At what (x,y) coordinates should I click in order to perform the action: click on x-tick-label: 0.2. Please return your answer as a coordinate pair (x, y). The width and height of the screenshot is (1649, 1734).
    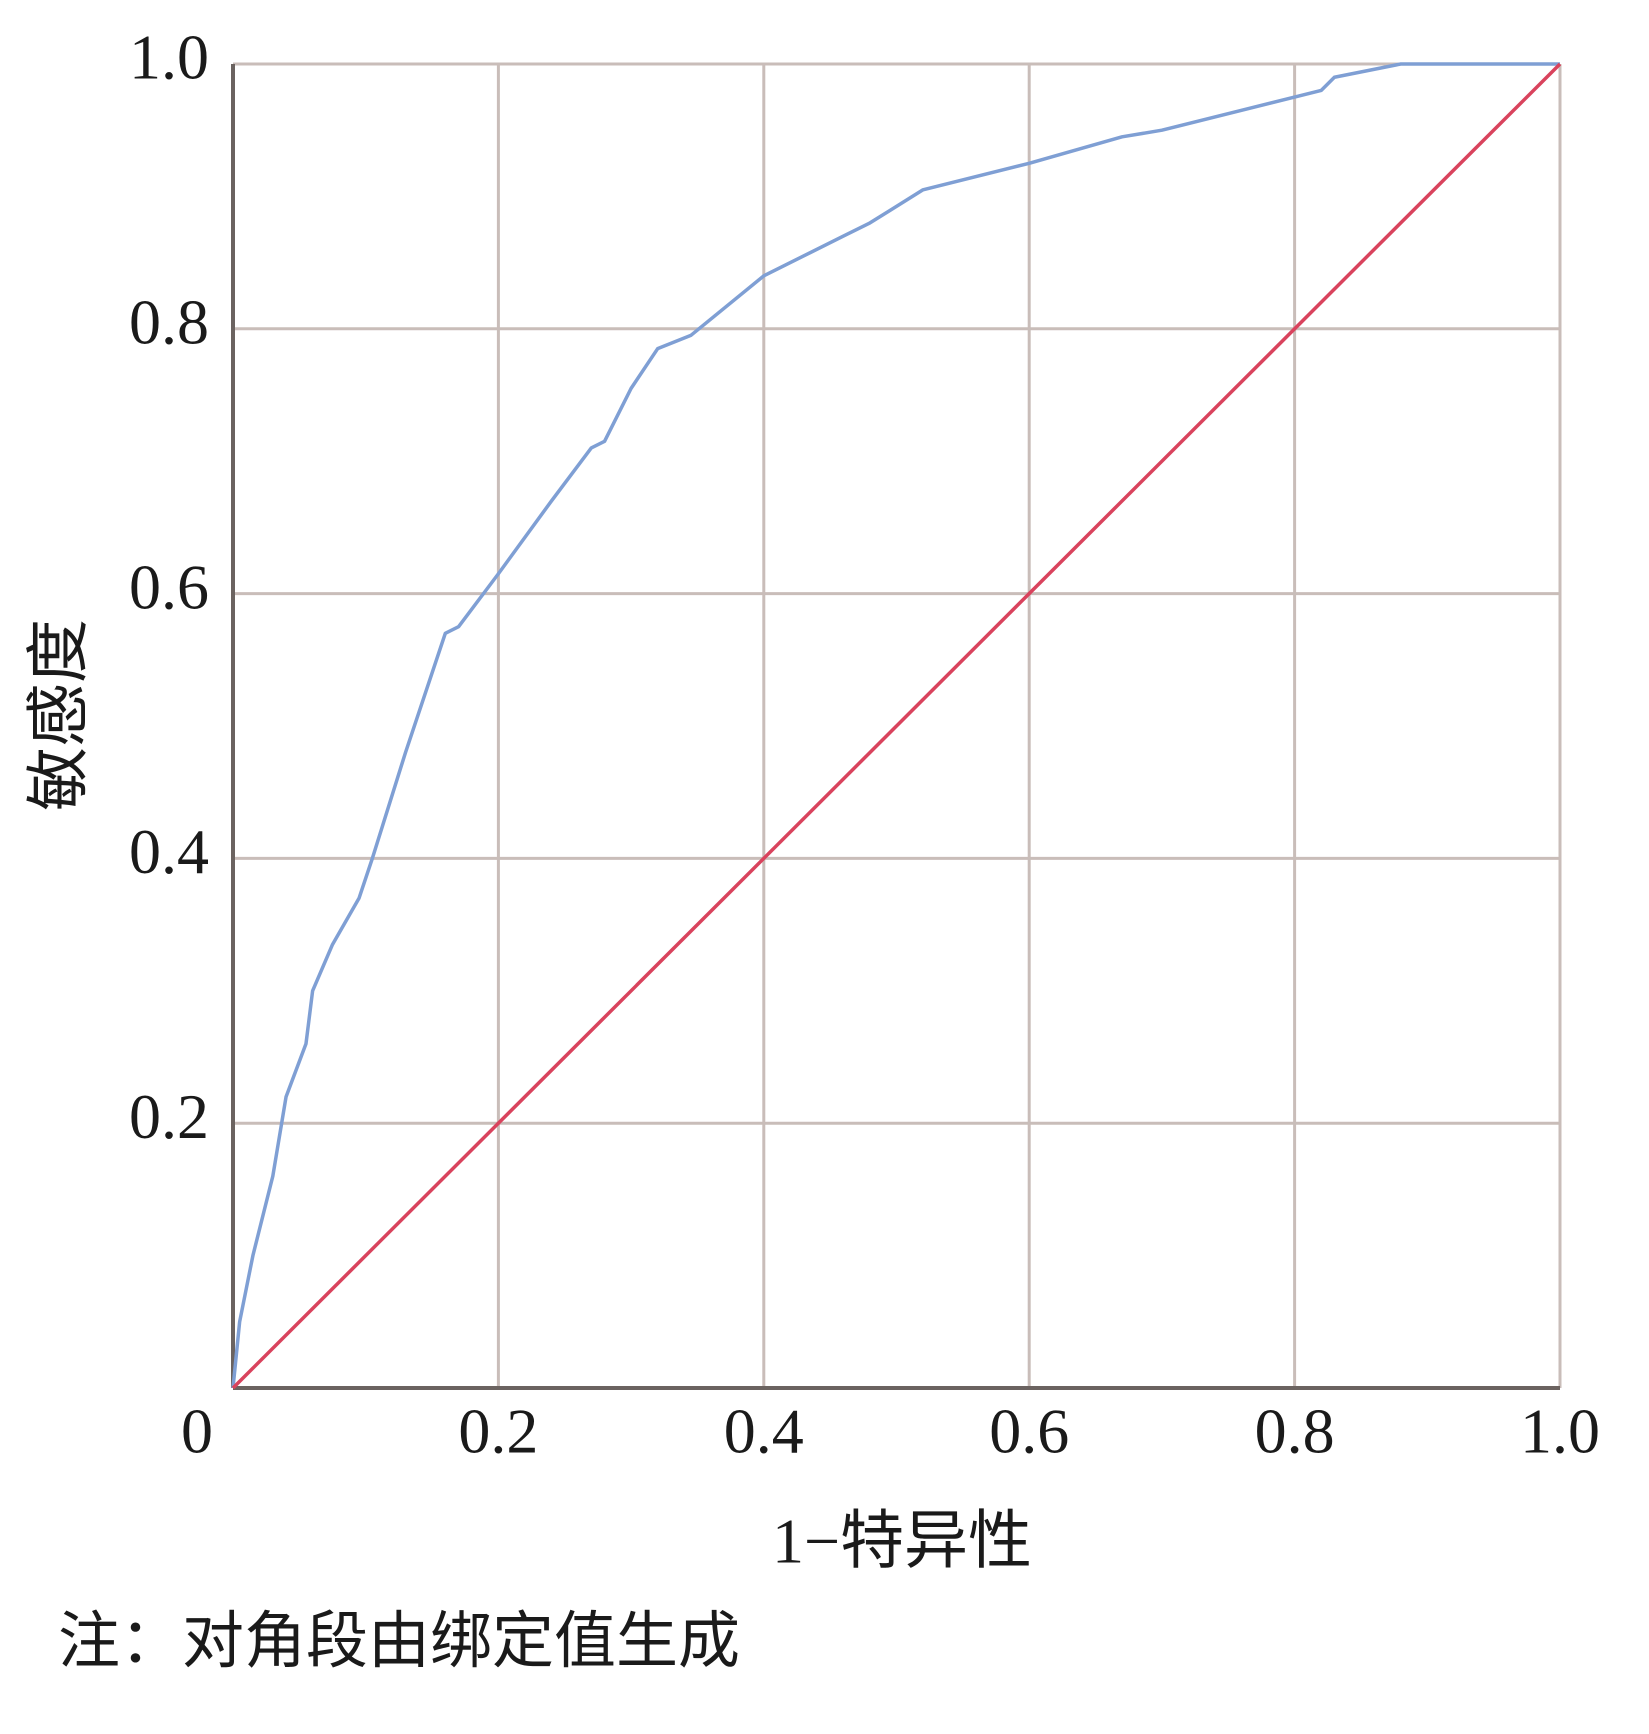
    Looking at the image, I should click on (498, 1431).